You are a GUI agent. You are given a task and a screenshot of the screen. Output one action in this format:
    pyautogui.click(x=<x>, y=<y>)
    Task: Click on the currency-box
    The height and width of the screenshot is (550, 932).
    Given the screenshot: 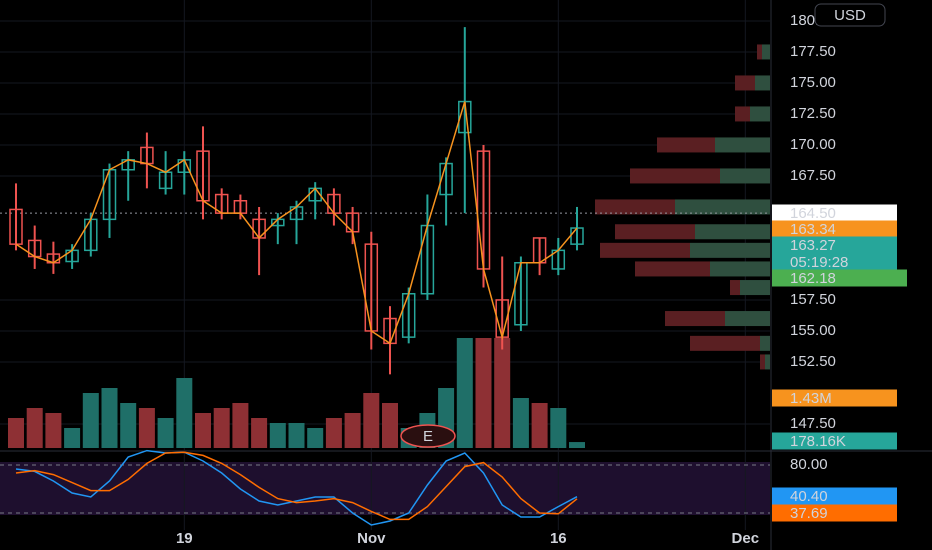 What is the action you would take?
    pyautogui.click(x=850, y=15)
    